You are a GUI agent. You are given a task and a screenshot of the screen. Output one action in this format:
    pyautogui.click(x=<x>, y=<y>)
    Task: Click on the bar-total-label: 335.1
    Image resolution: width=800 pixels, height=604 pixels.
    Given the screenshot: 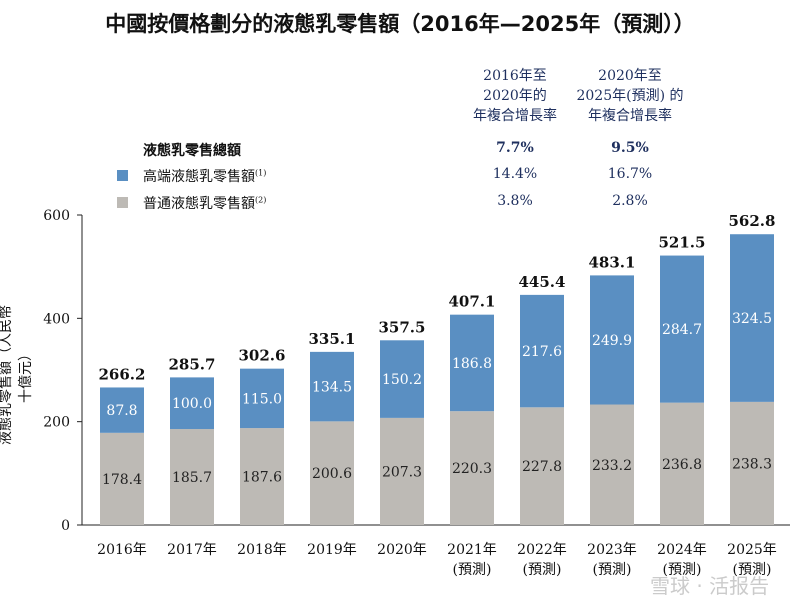 What is the action you would take?
    pyautogui.click(x=332, y=339)
    